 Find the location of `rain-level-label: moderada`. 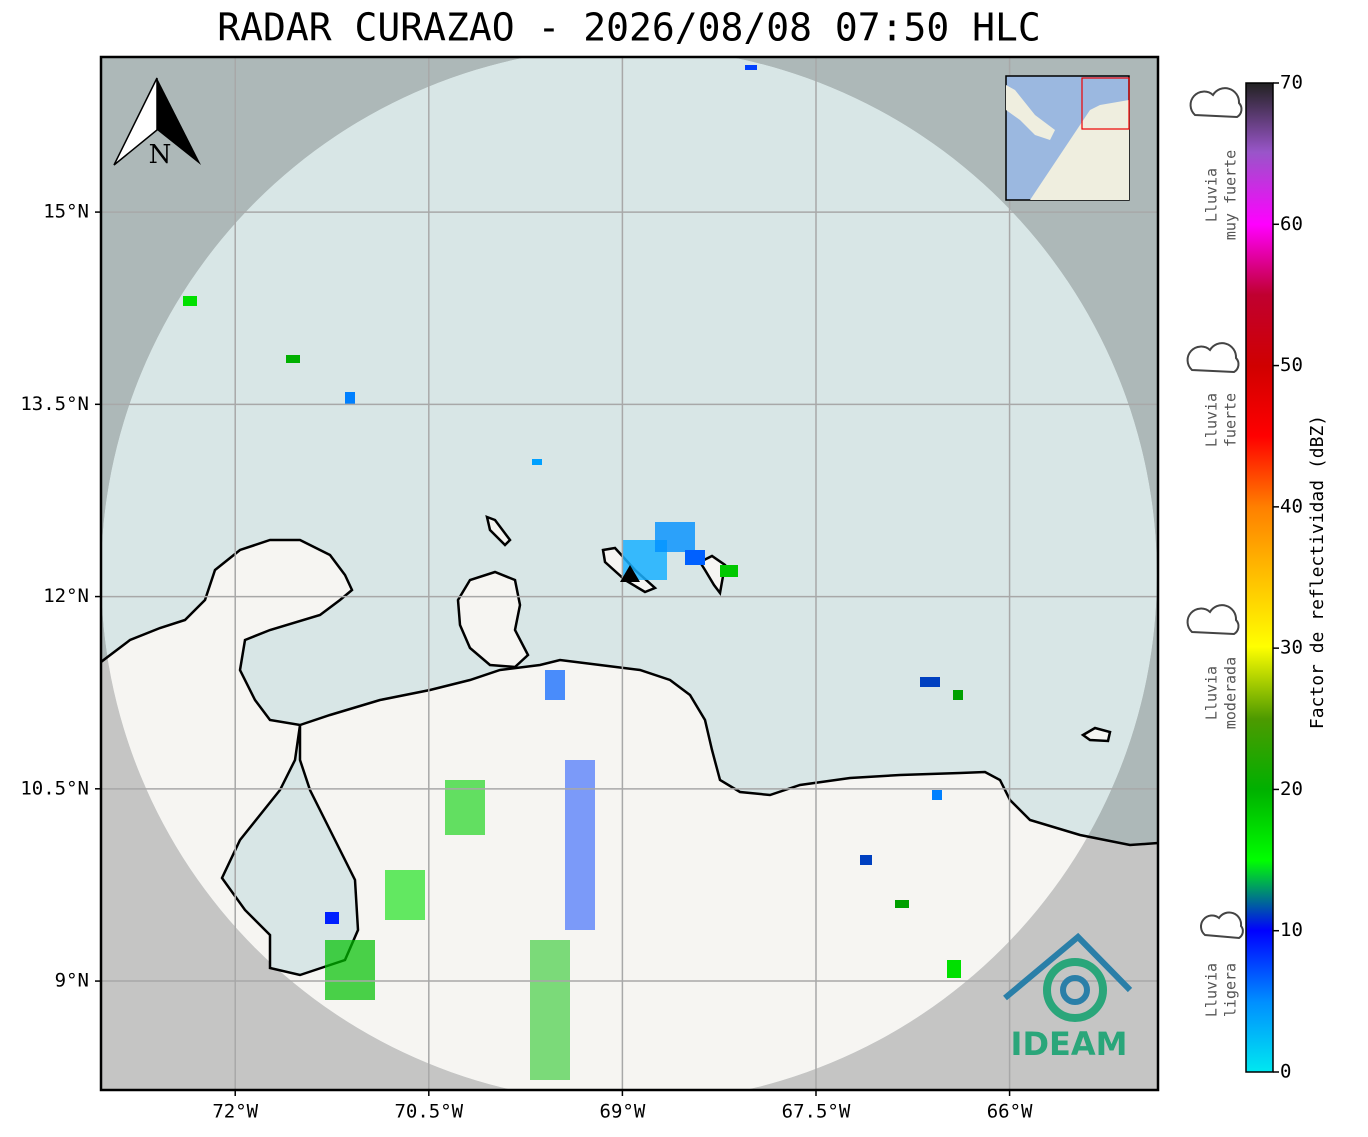

rain-level-label: moderada is located at coordinates (1231, 693).